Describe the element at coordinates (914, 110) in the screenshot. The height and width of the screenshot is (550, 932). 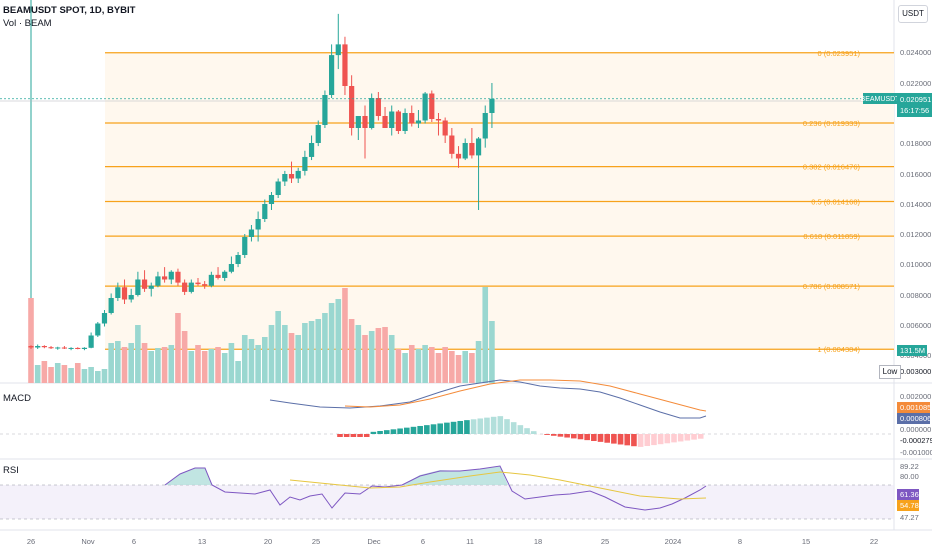
I see `countdown-label: 16:17:56` at that location.